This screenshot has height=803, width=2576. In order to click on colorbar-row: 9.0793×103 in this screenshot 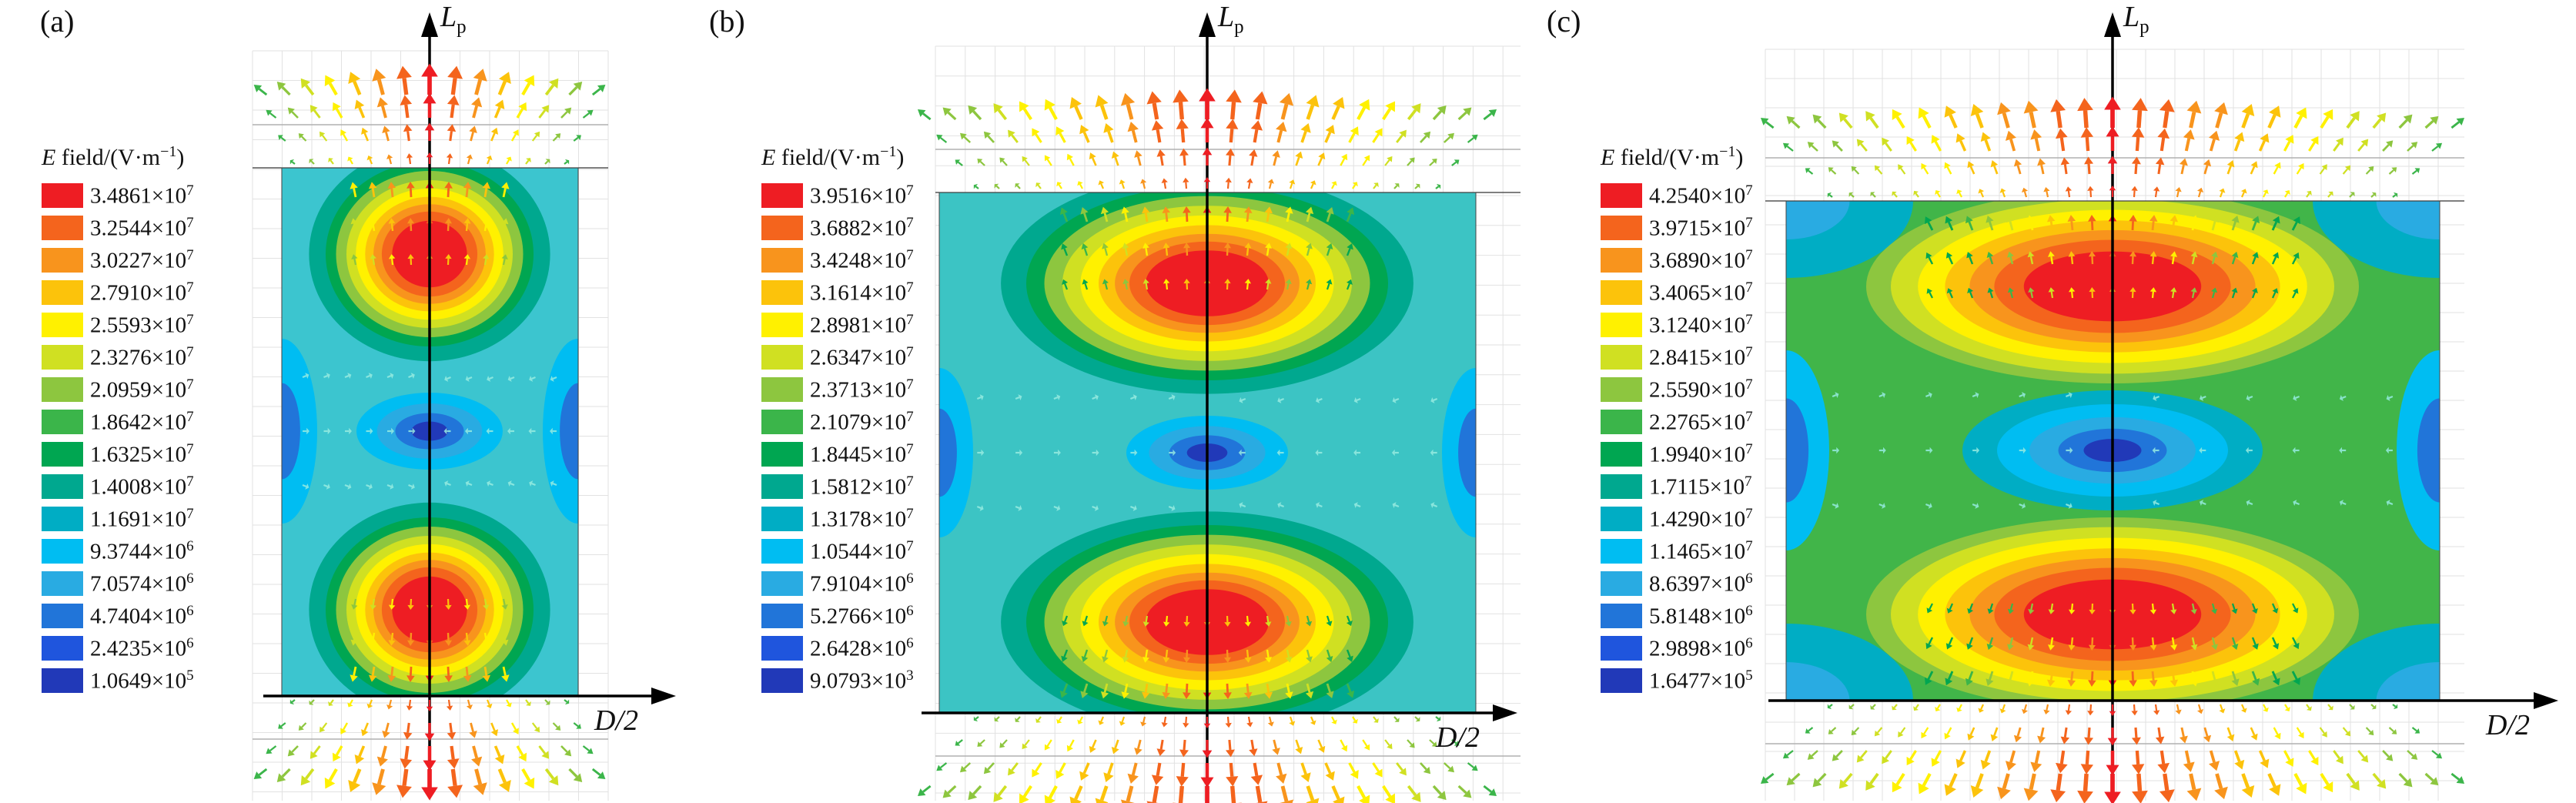, I will do `click(865, 680)`.